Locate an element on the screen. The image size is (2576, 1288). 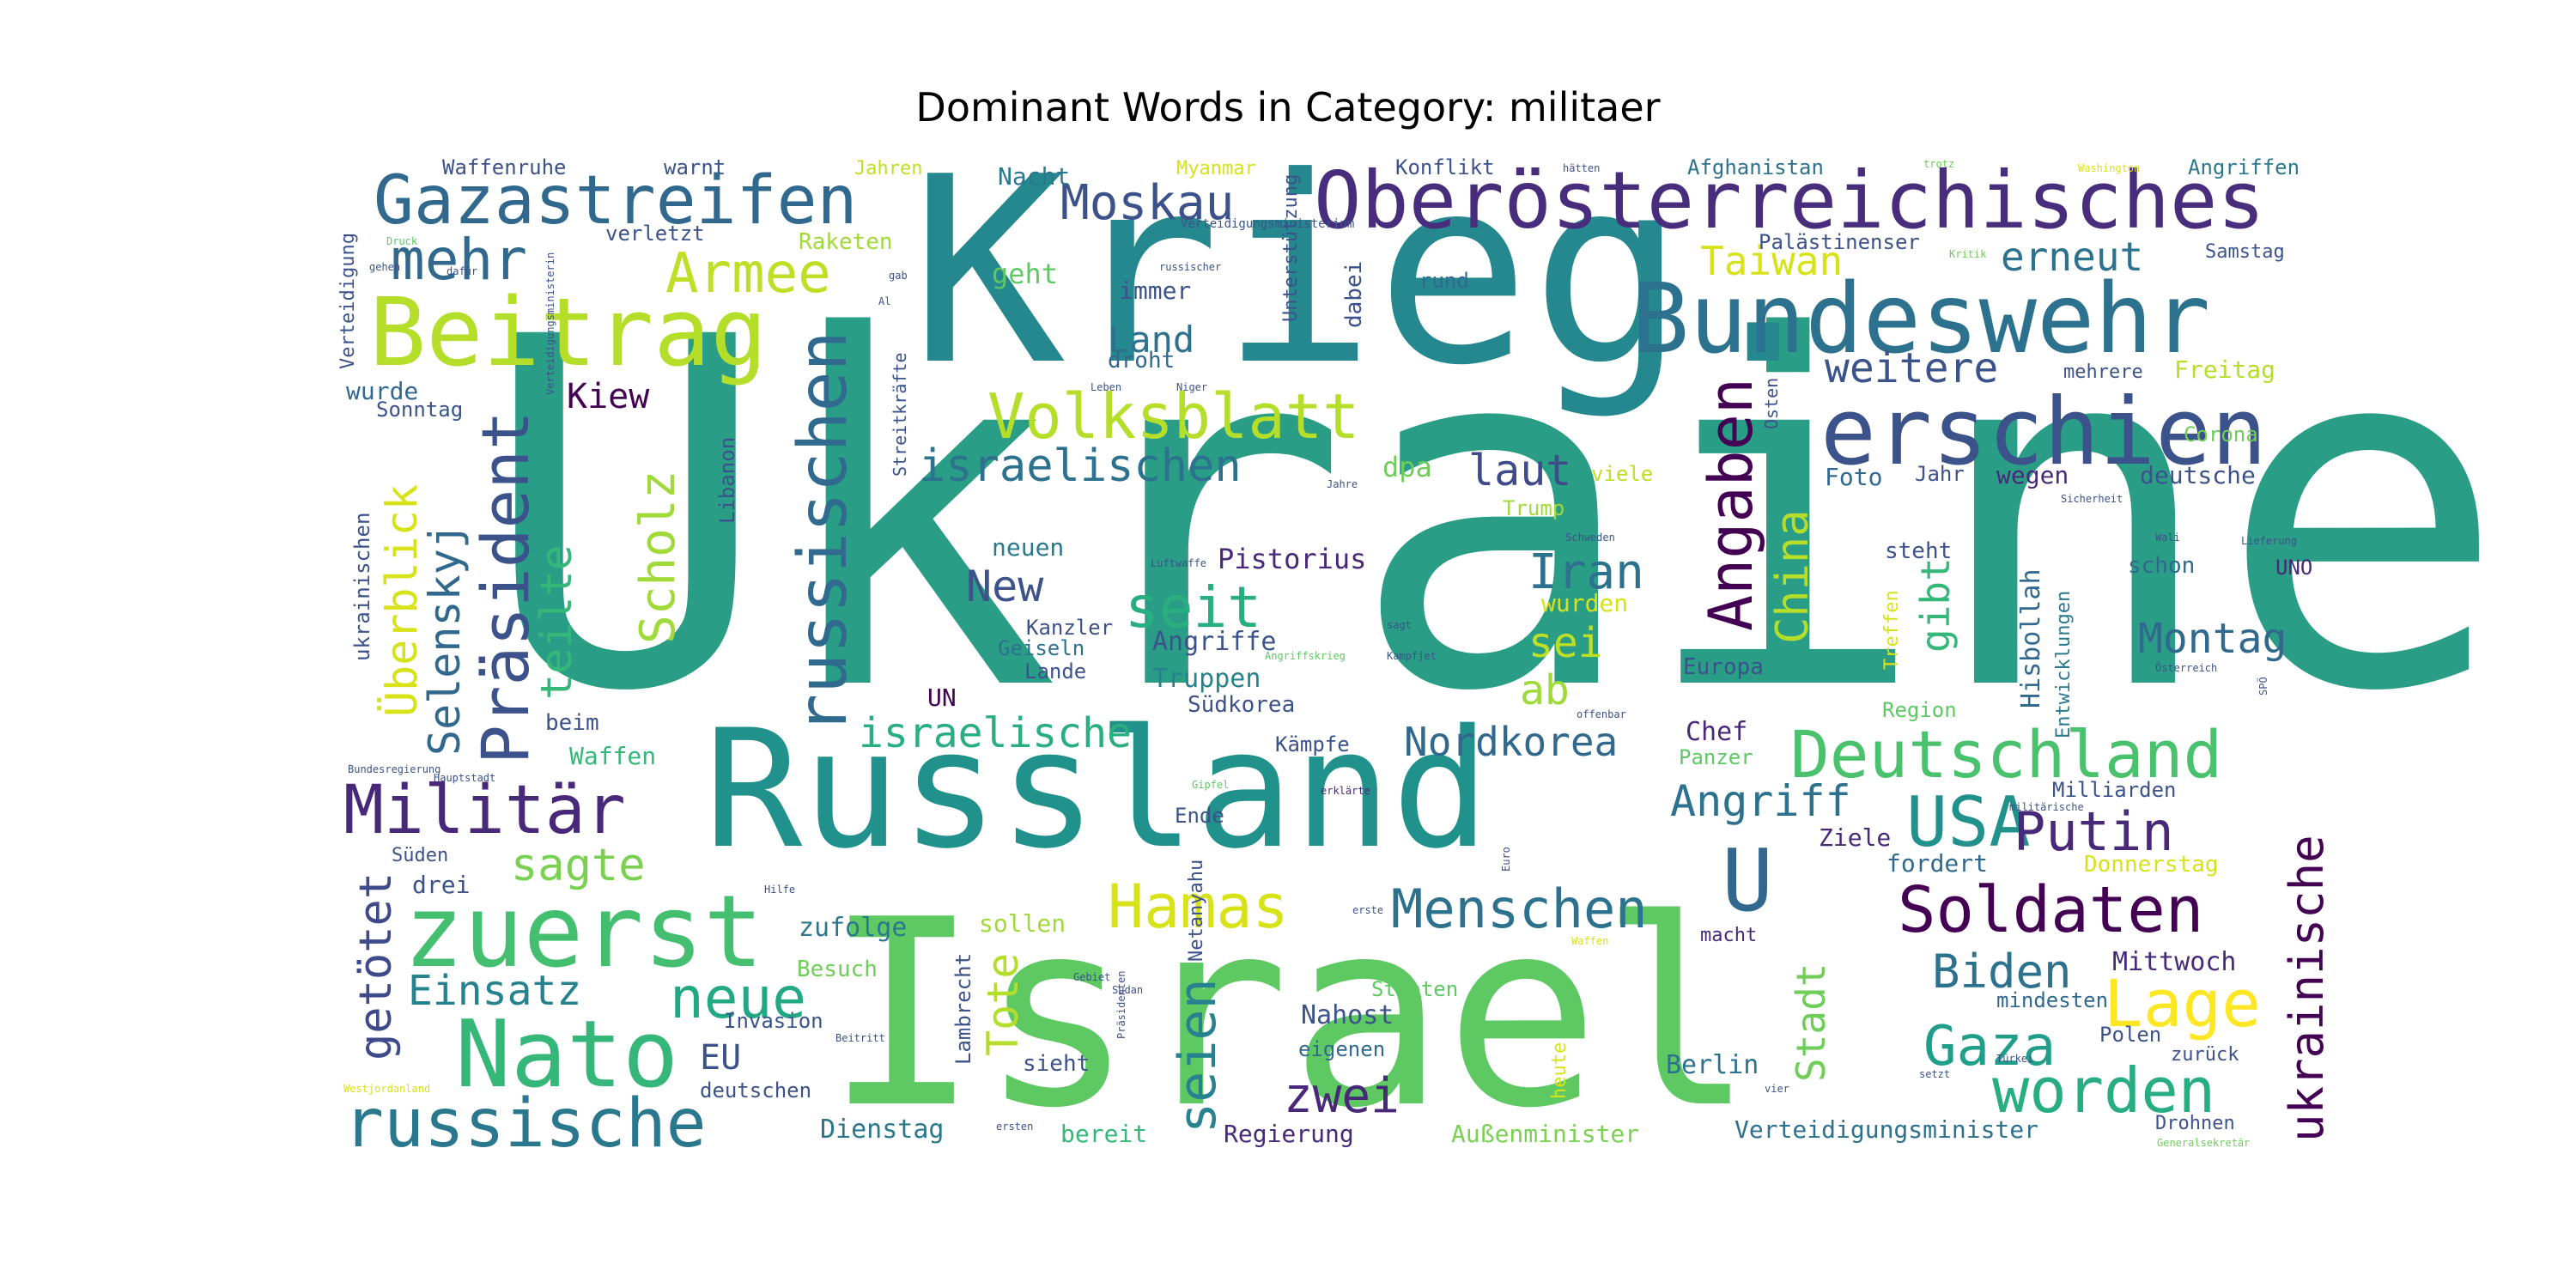
cloud-word: drei is located at coordinates (441, 885).